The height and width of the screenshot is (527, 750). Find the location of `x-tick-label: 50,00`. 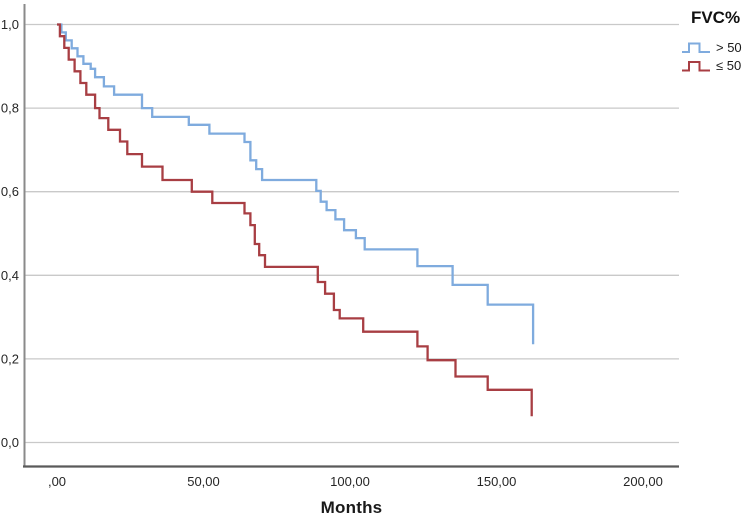

x-tick-label: 50,00 is located at coordinates (203, 481).